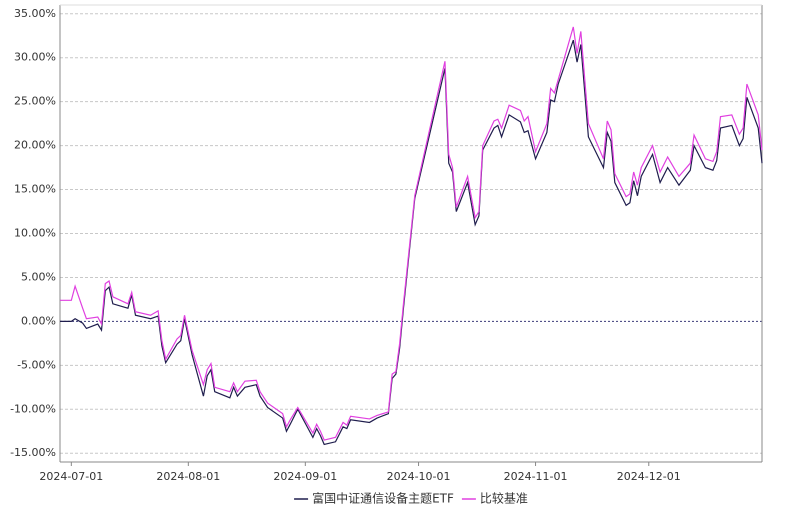 The width and height of the screenshot is (800, 512). I want to click on x-tick-label: 2024-12-01, so click(649, 476).